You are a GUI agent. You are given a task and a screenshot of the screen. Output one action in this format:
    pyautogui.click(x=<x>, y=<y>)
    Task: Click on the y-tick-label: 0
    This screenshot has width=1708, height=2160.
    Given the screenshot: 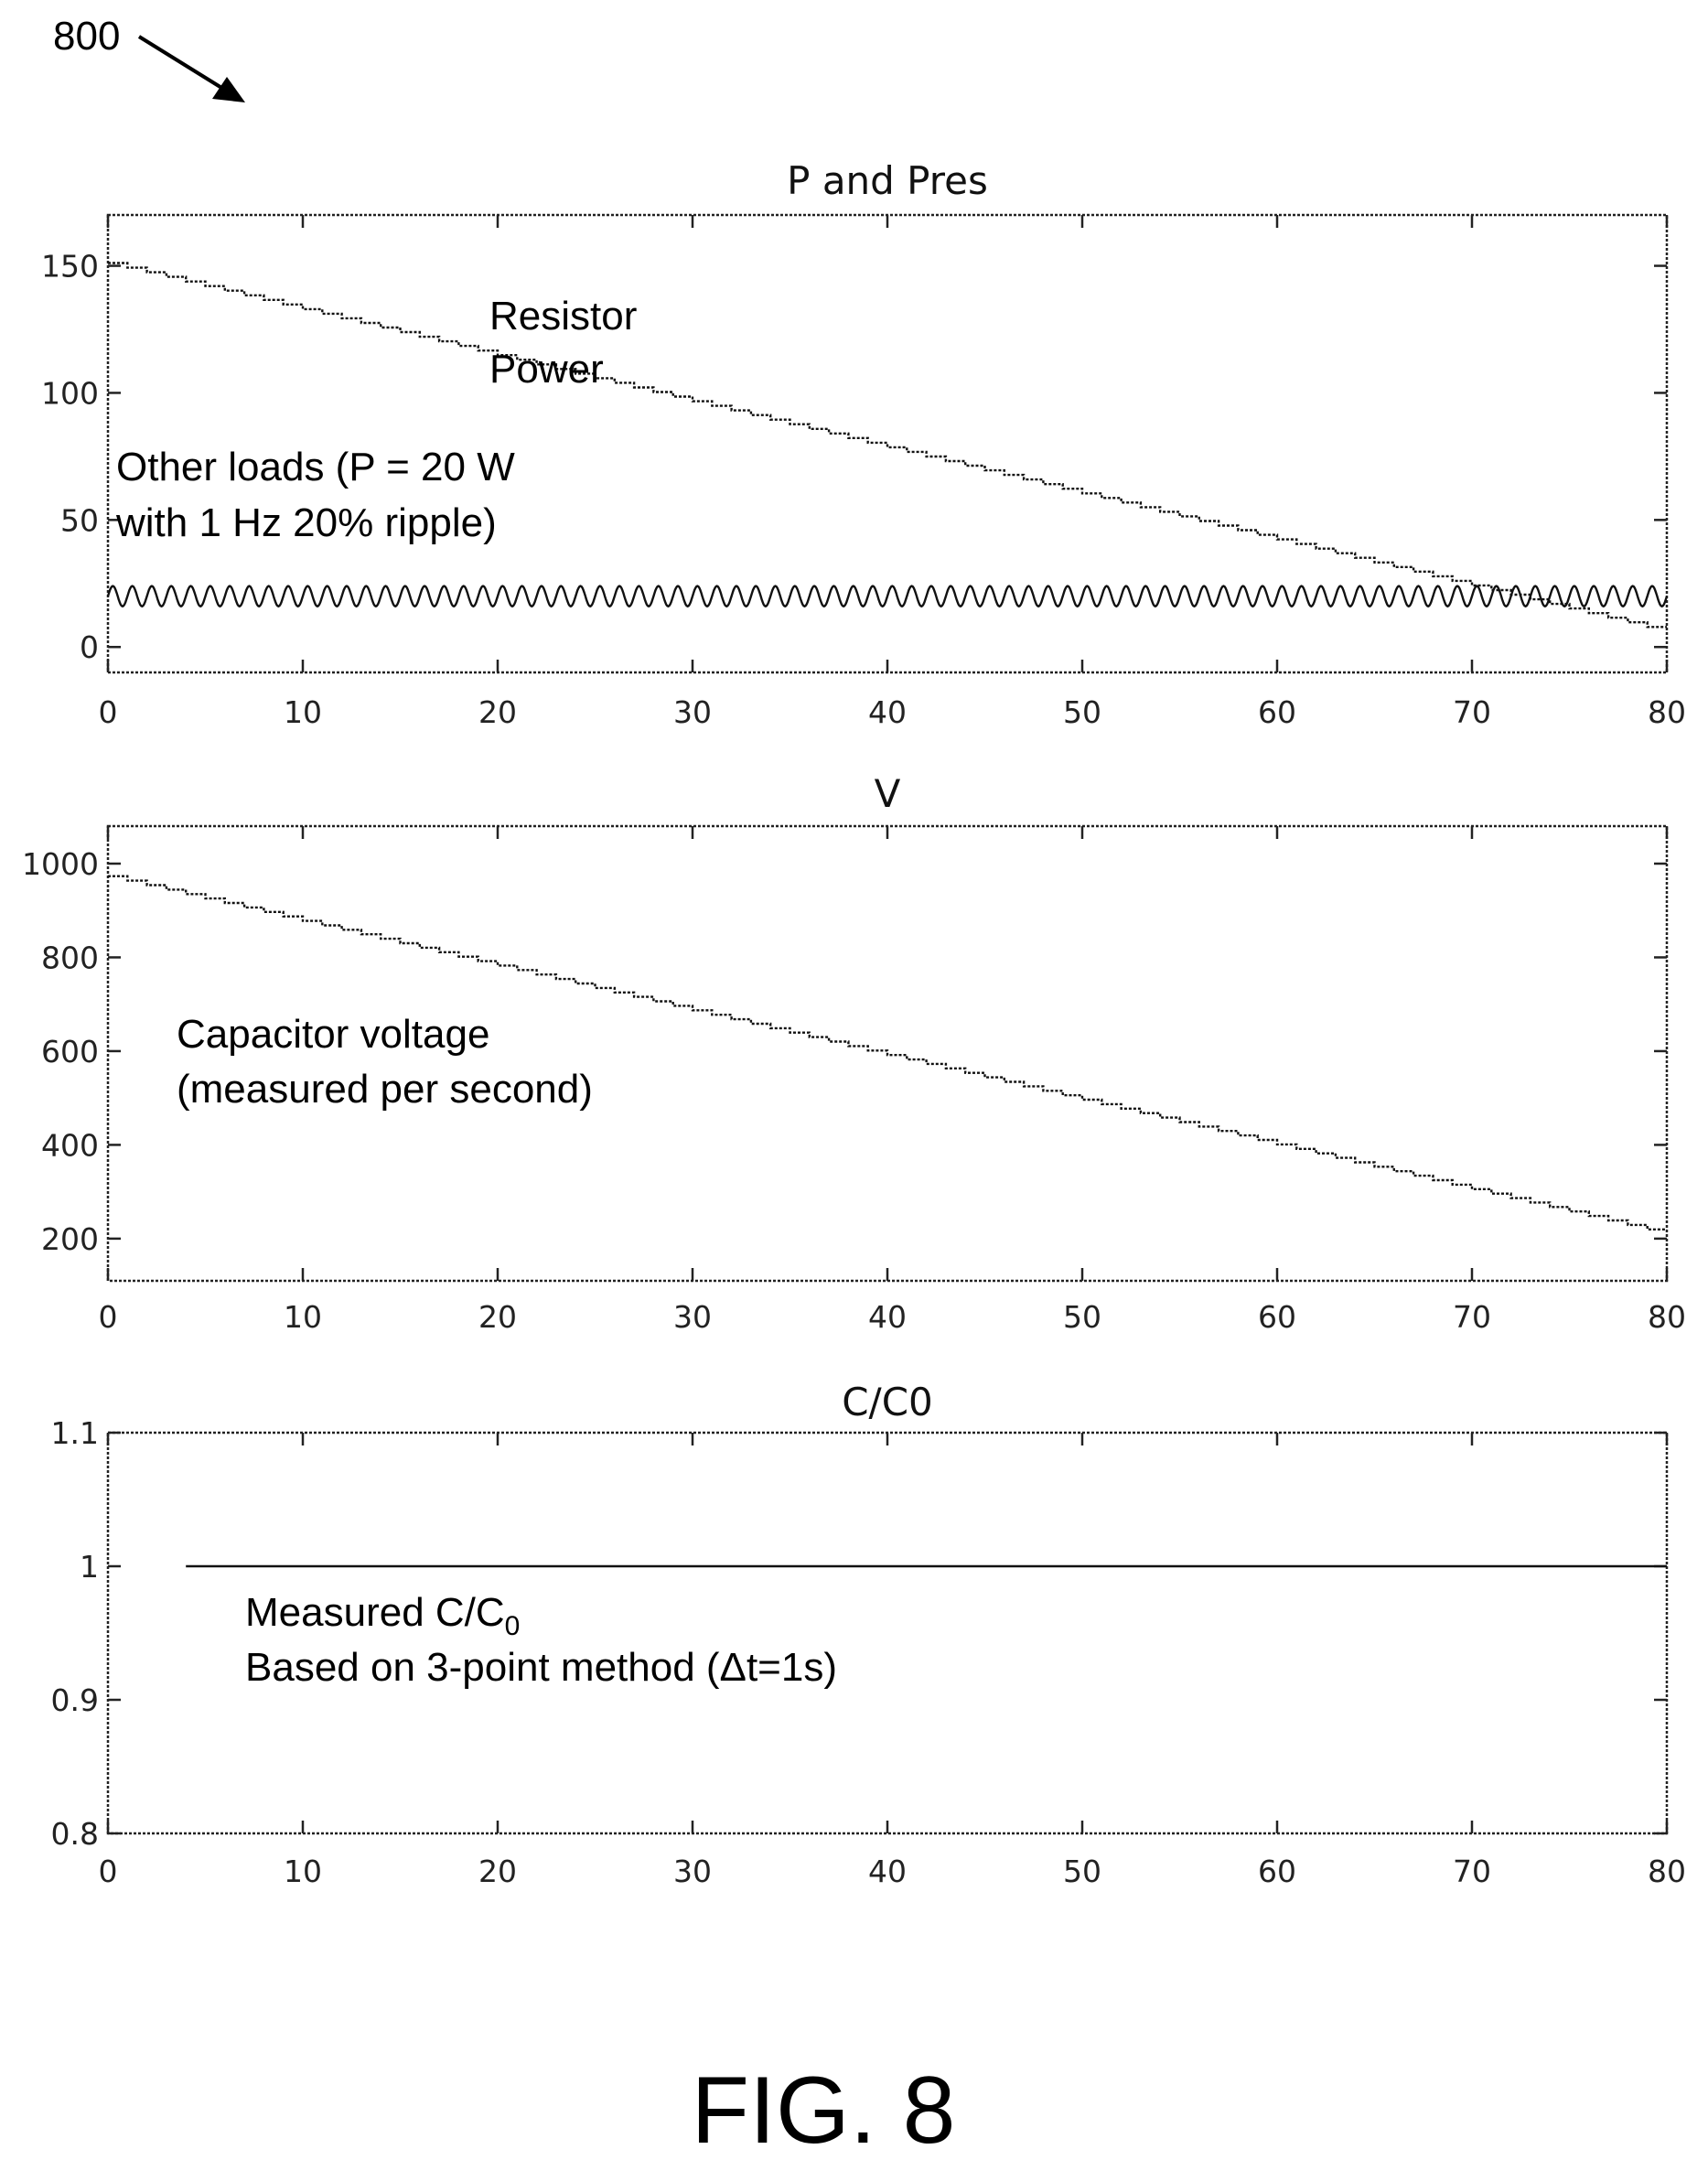 What is the action you would take?
    pyautogui.click(x=89, y=647)
    